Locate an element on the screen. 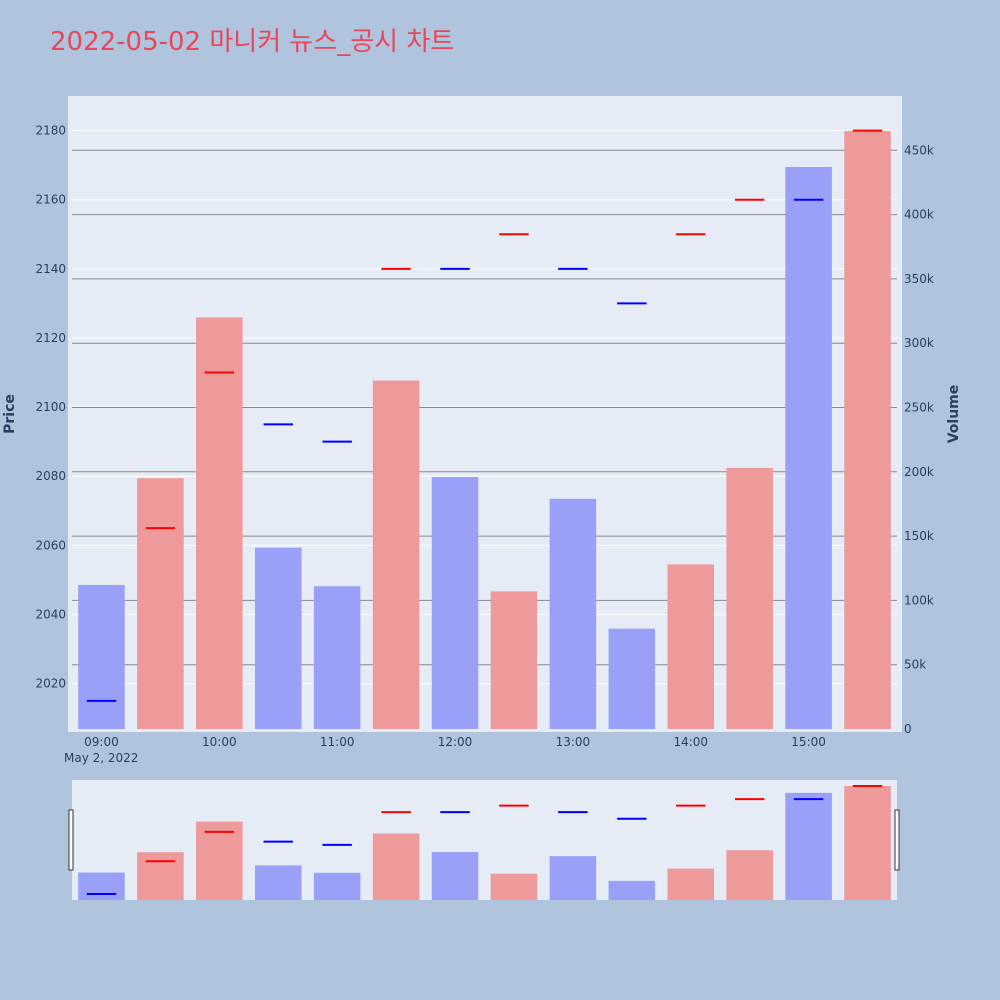 This screenshot has height=1000, width=1000. rangeslider-volume-bars is located at coordinates (484, 843).